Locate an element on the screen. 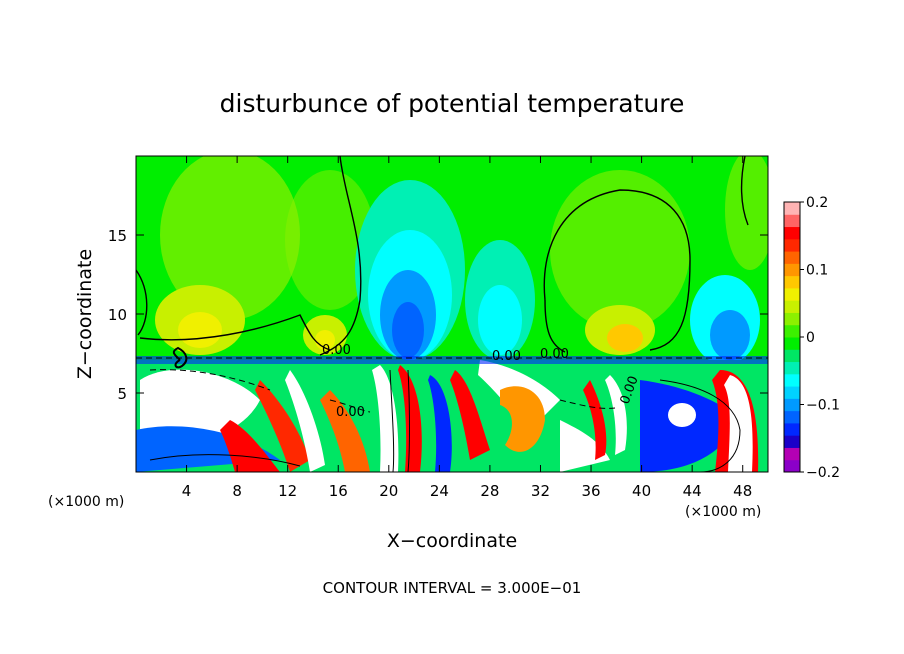 This screenshot has width=904, height=654. x-tick-label: 24 is located at coordinates (439, 491).